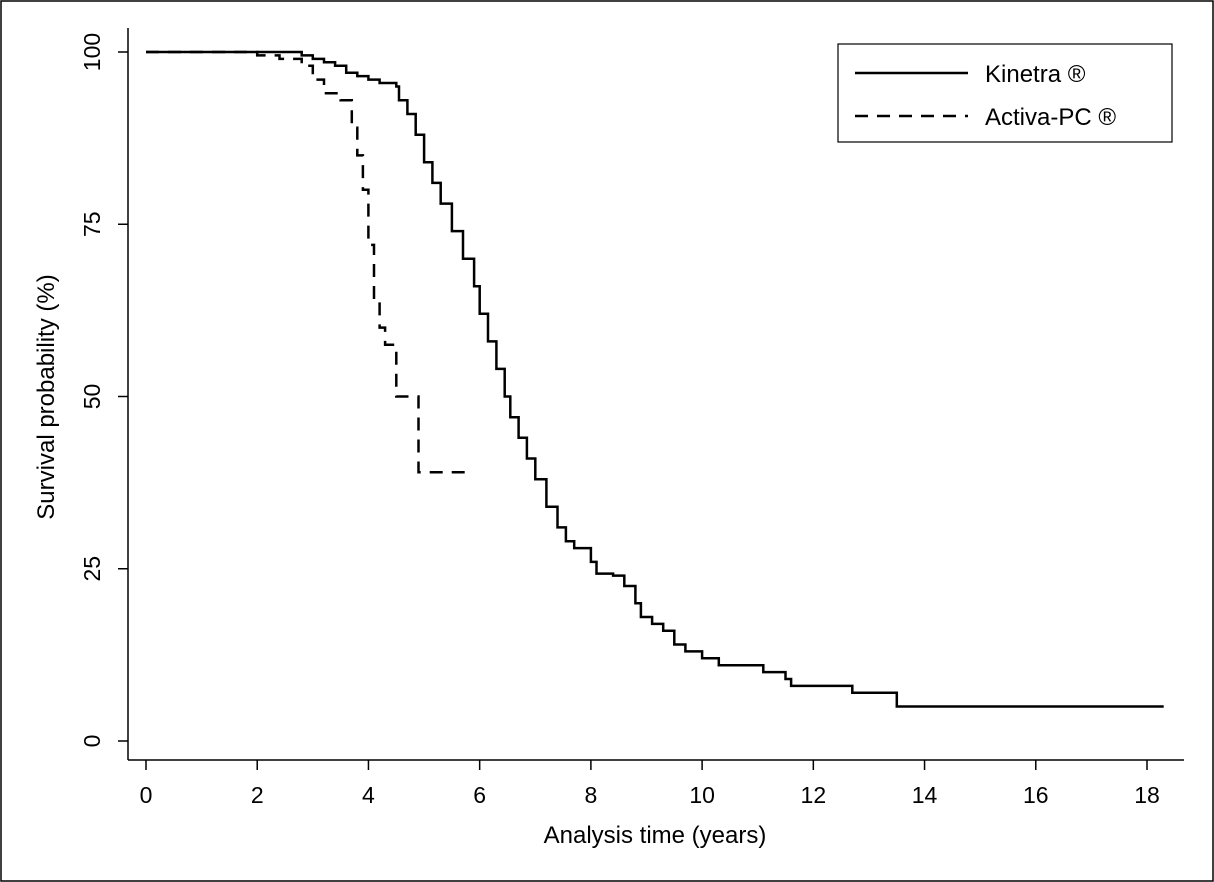 This screenshot has height=882, width=1214. What do you see at coordinates (925, 795) in the screenshot?
I see `x-tick-label: 14` at bounding box center [925, 795].